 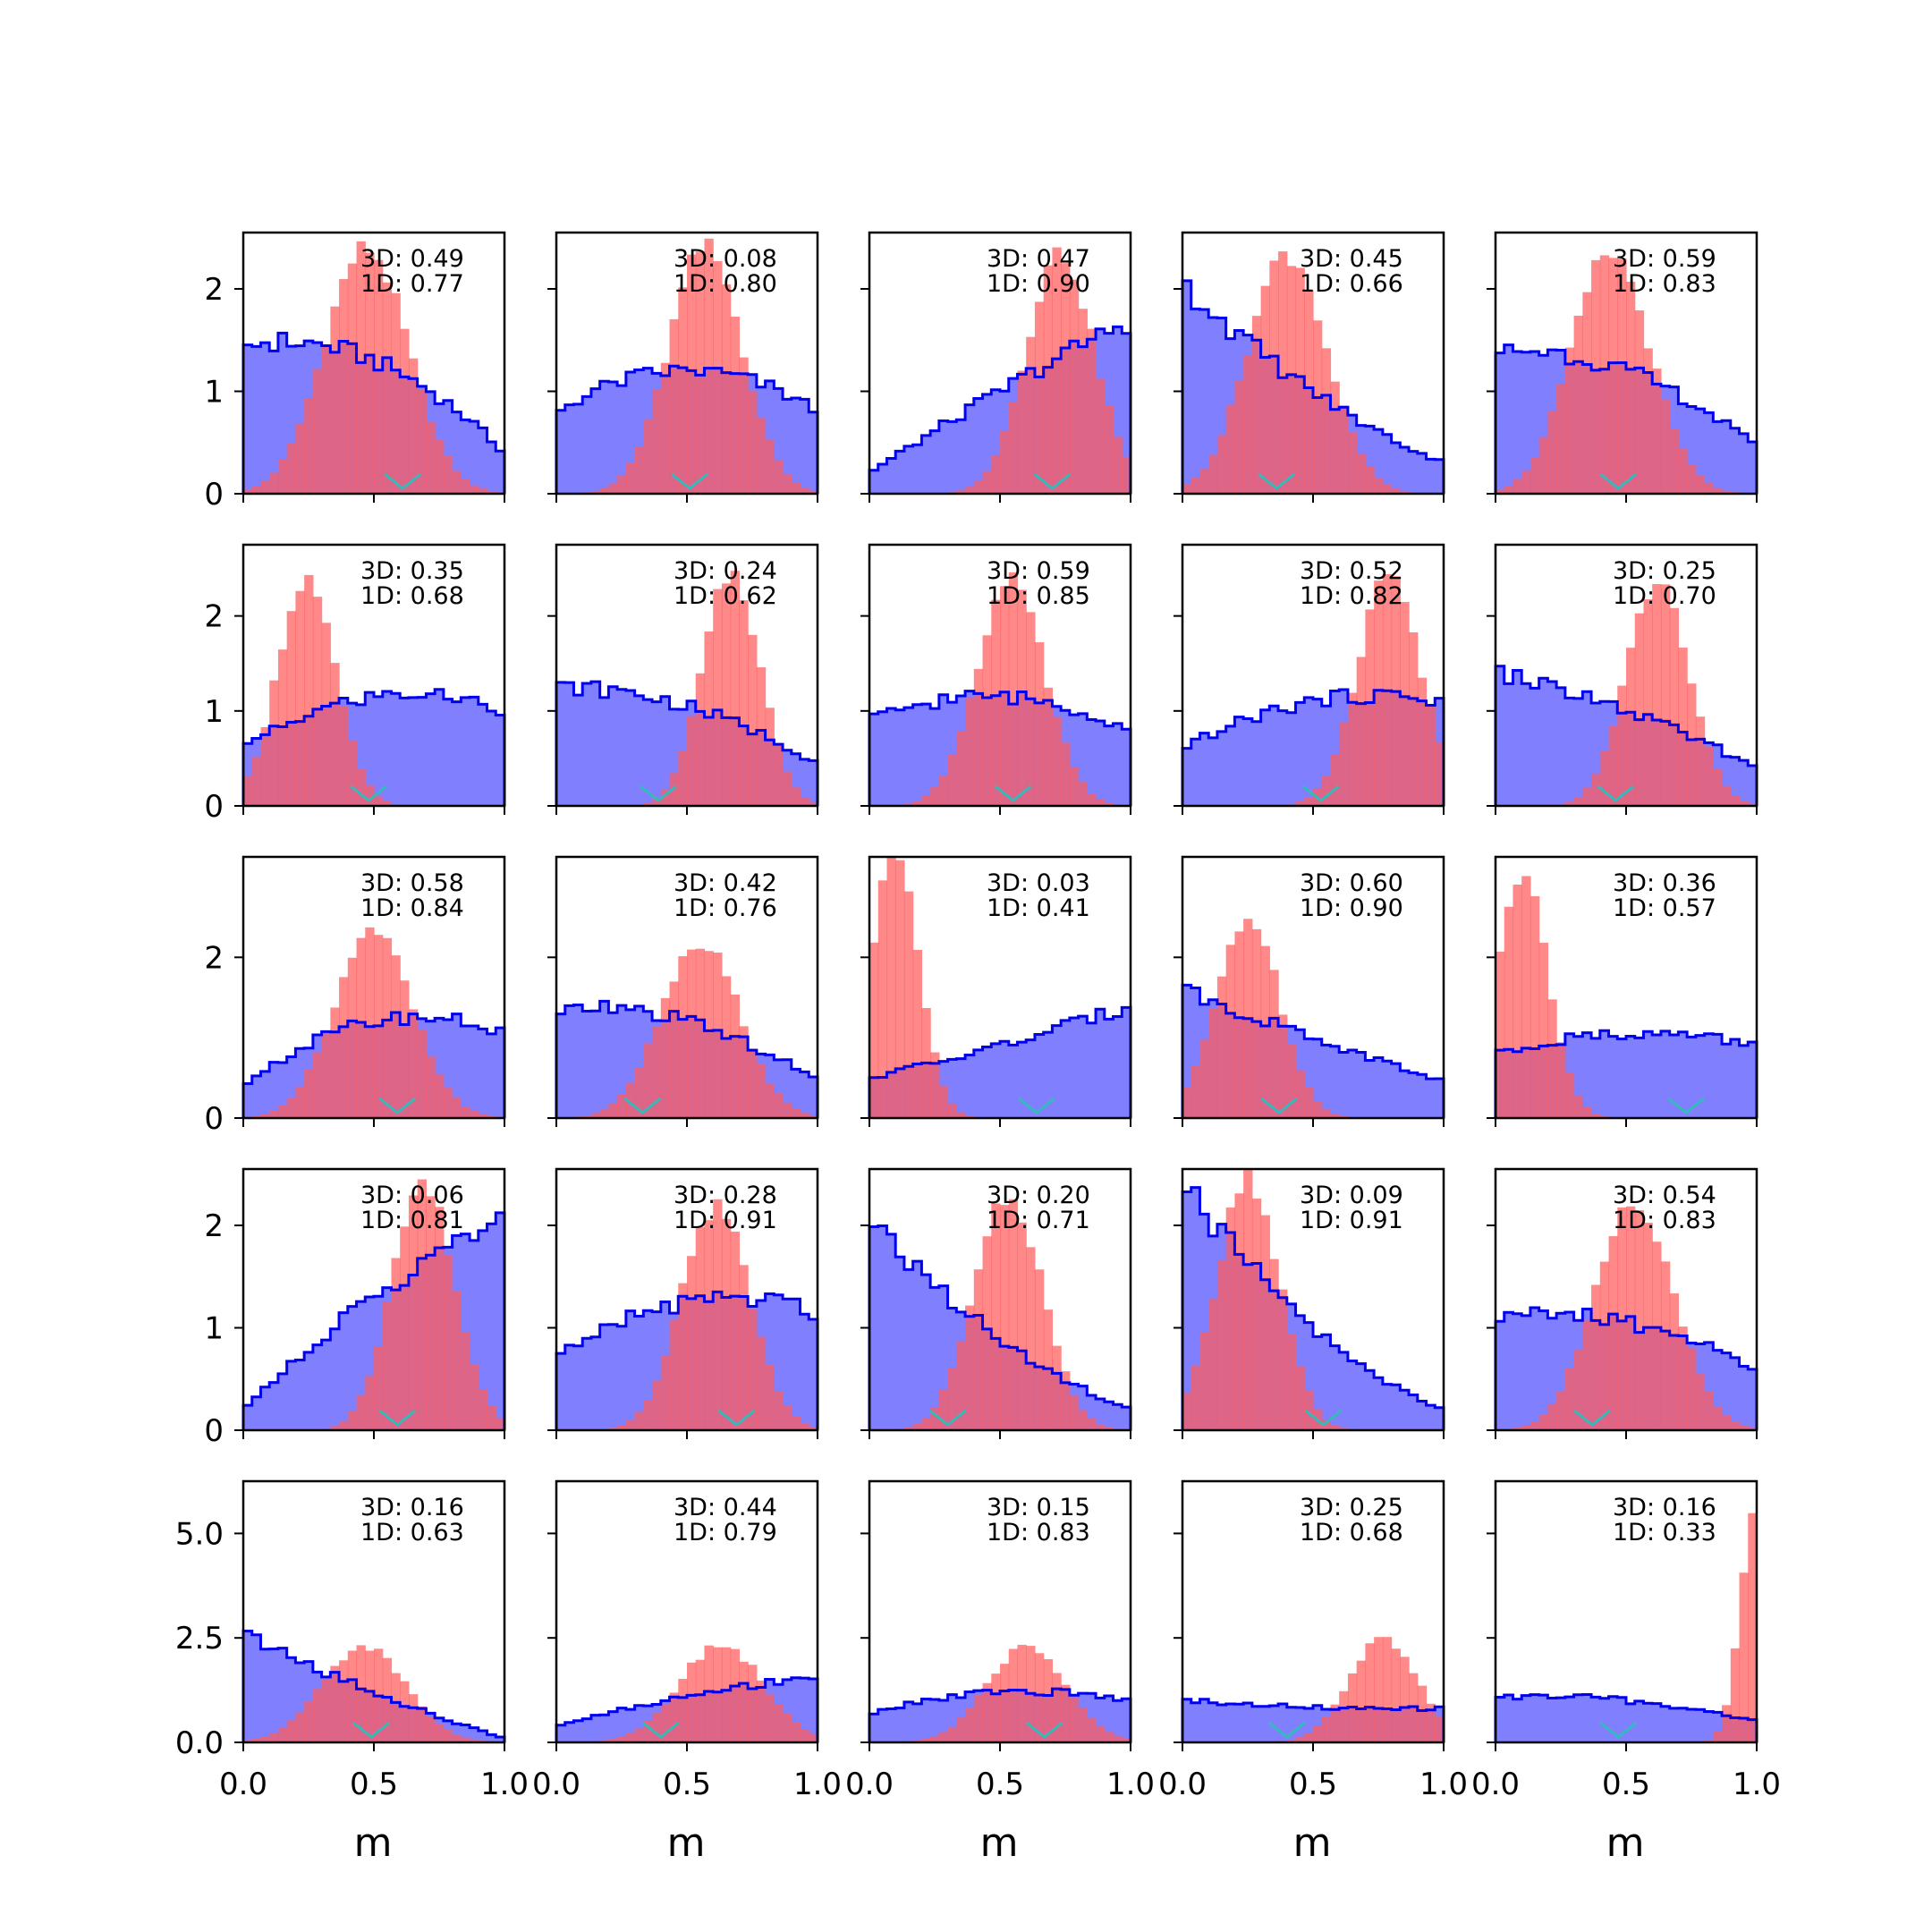 I want to click on panel-annotation: 3D: 0.60, so click(x=1351, y=883).